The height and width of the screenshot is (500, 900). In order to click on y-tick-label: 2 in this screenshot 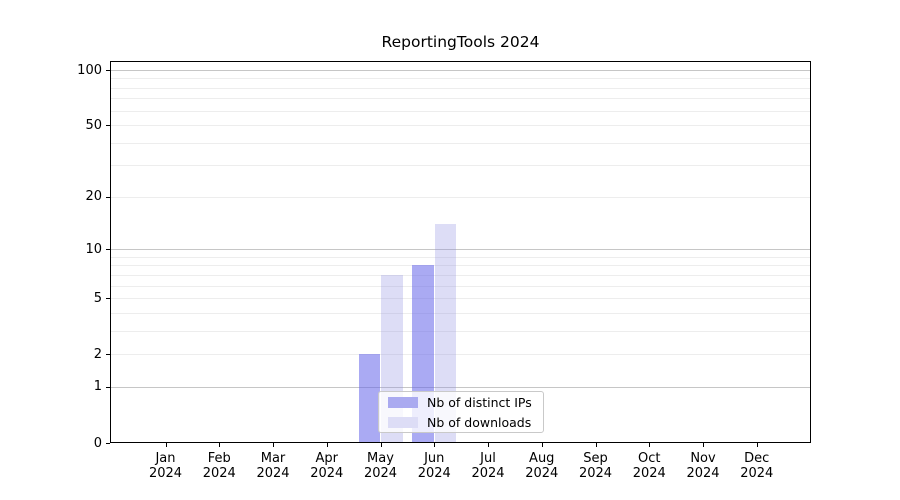, I will do `click(97, 354)`.